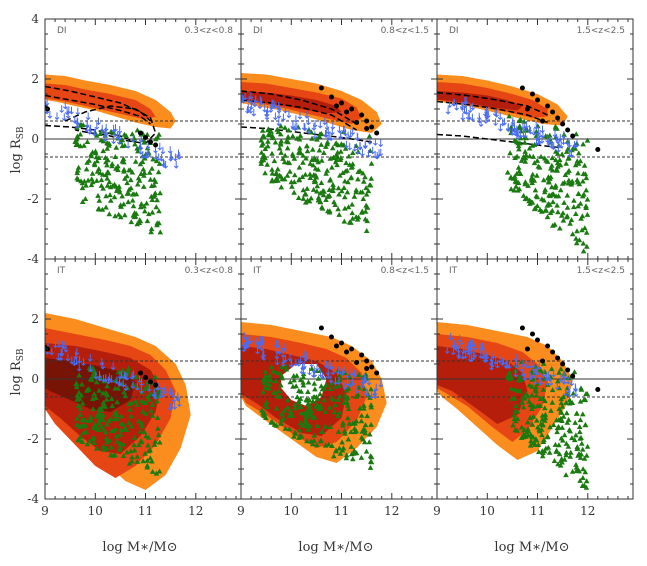 The width and height of the screenshot is (647, 566). What do you see at coordinates (35, 139) in the screenshot?
I see `y-tick-label: 0` at bounding box center [35, 139].